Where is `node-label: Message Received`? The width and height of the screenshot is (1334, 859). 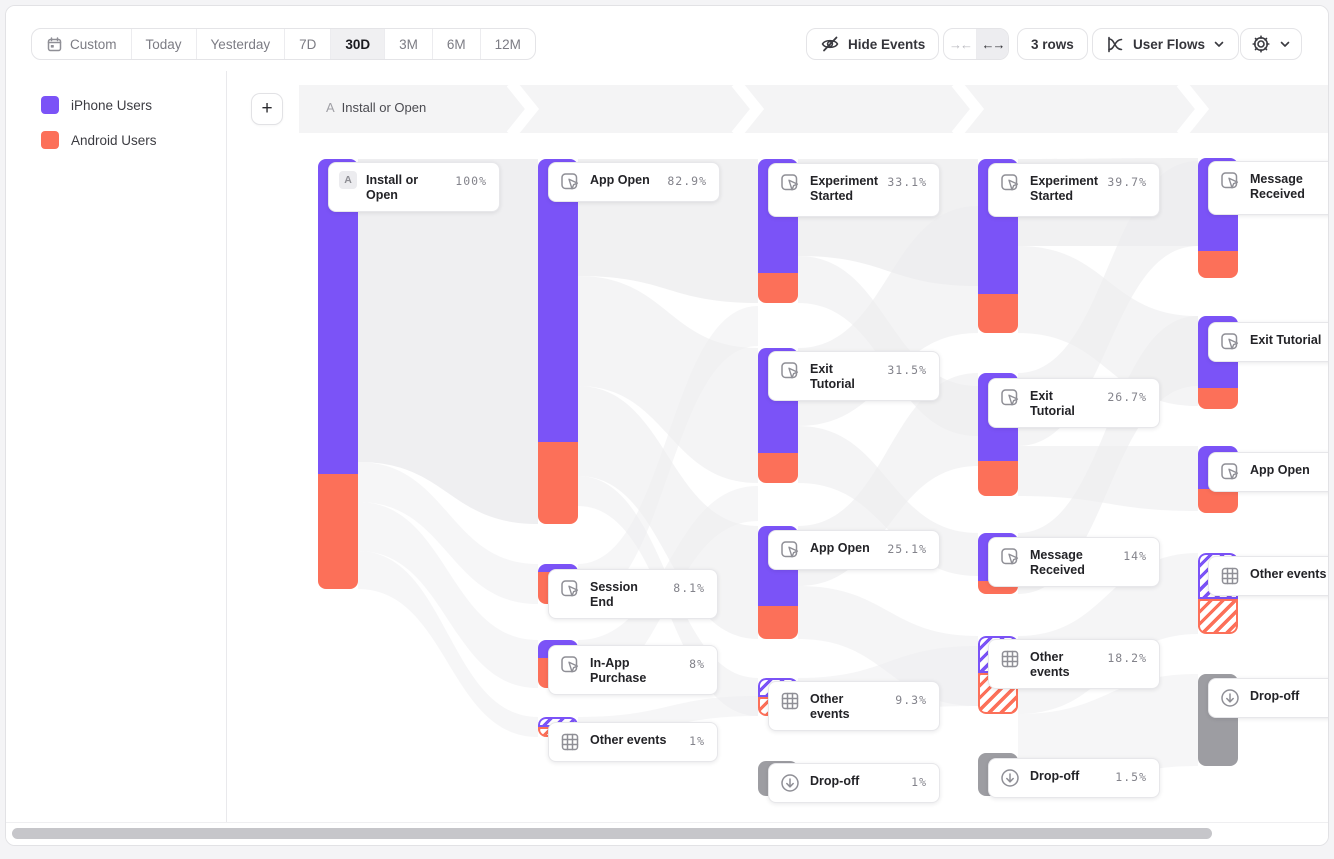 node-label: Message Received is located at coordinates (1057, 562).